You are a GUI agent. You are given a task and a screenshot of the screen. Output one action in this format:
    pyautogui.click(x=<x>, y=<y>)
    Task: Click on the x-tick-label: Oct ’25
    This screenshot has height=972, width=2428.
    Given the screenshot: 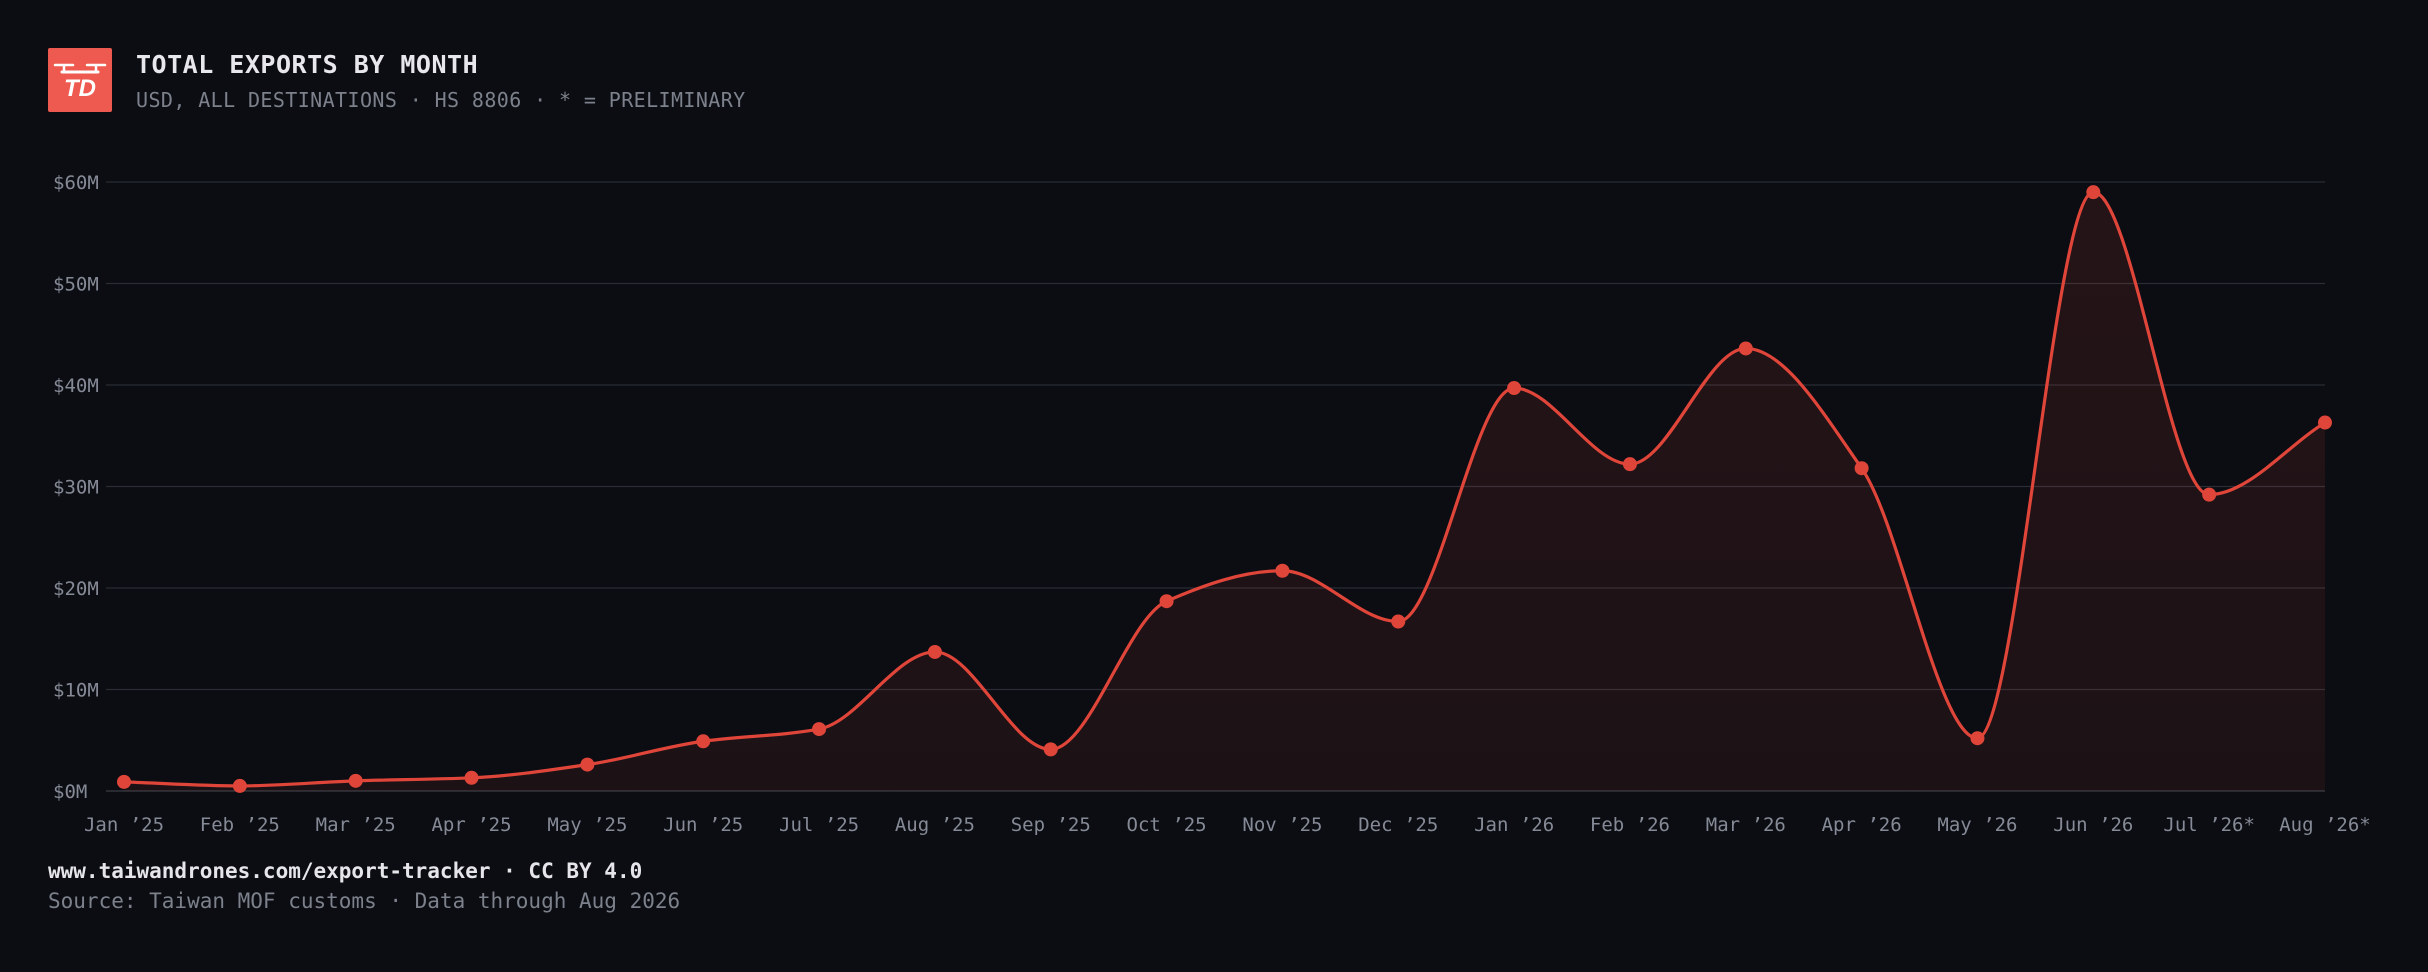 What is the action you would take?
    pyautogui.click(x=1167, y=825)
    